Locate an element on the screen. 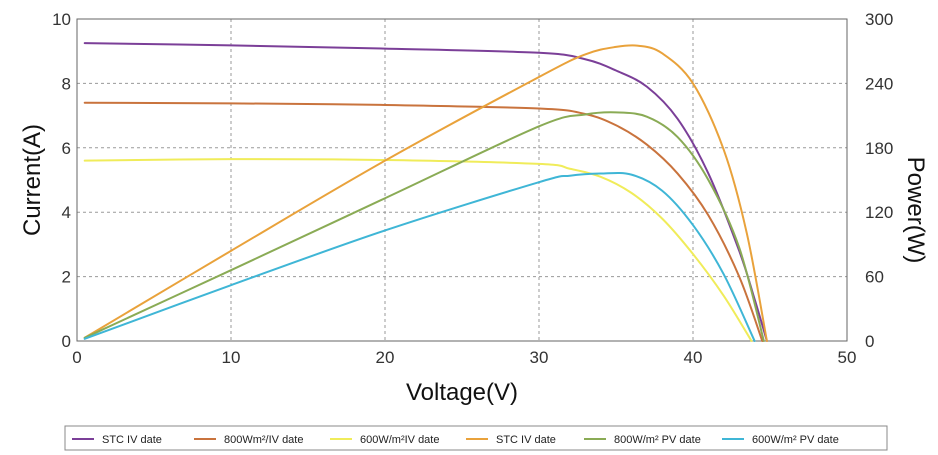 The image size is (938, 455). y-left-tick-label: 8 is located at coordinates (66, 83).